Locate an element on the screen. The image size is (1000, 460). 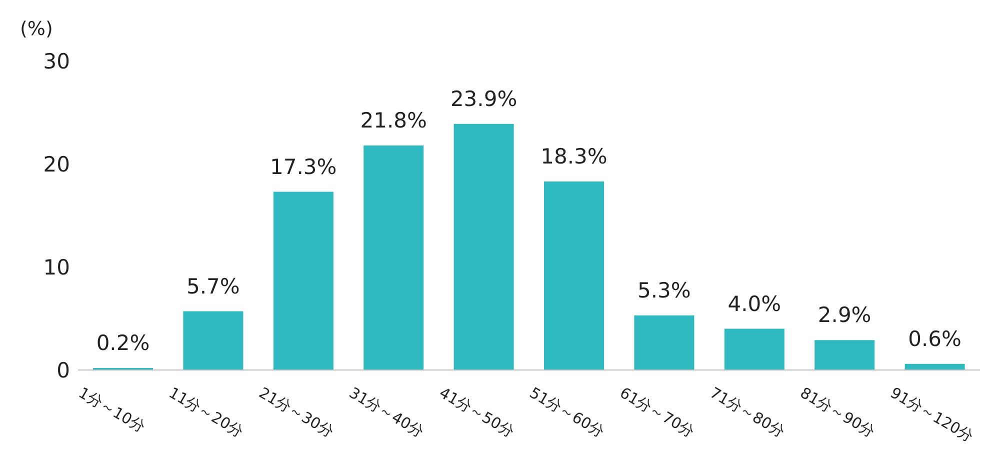
y-tick-label: 30 is located at coordinates (56, 61).